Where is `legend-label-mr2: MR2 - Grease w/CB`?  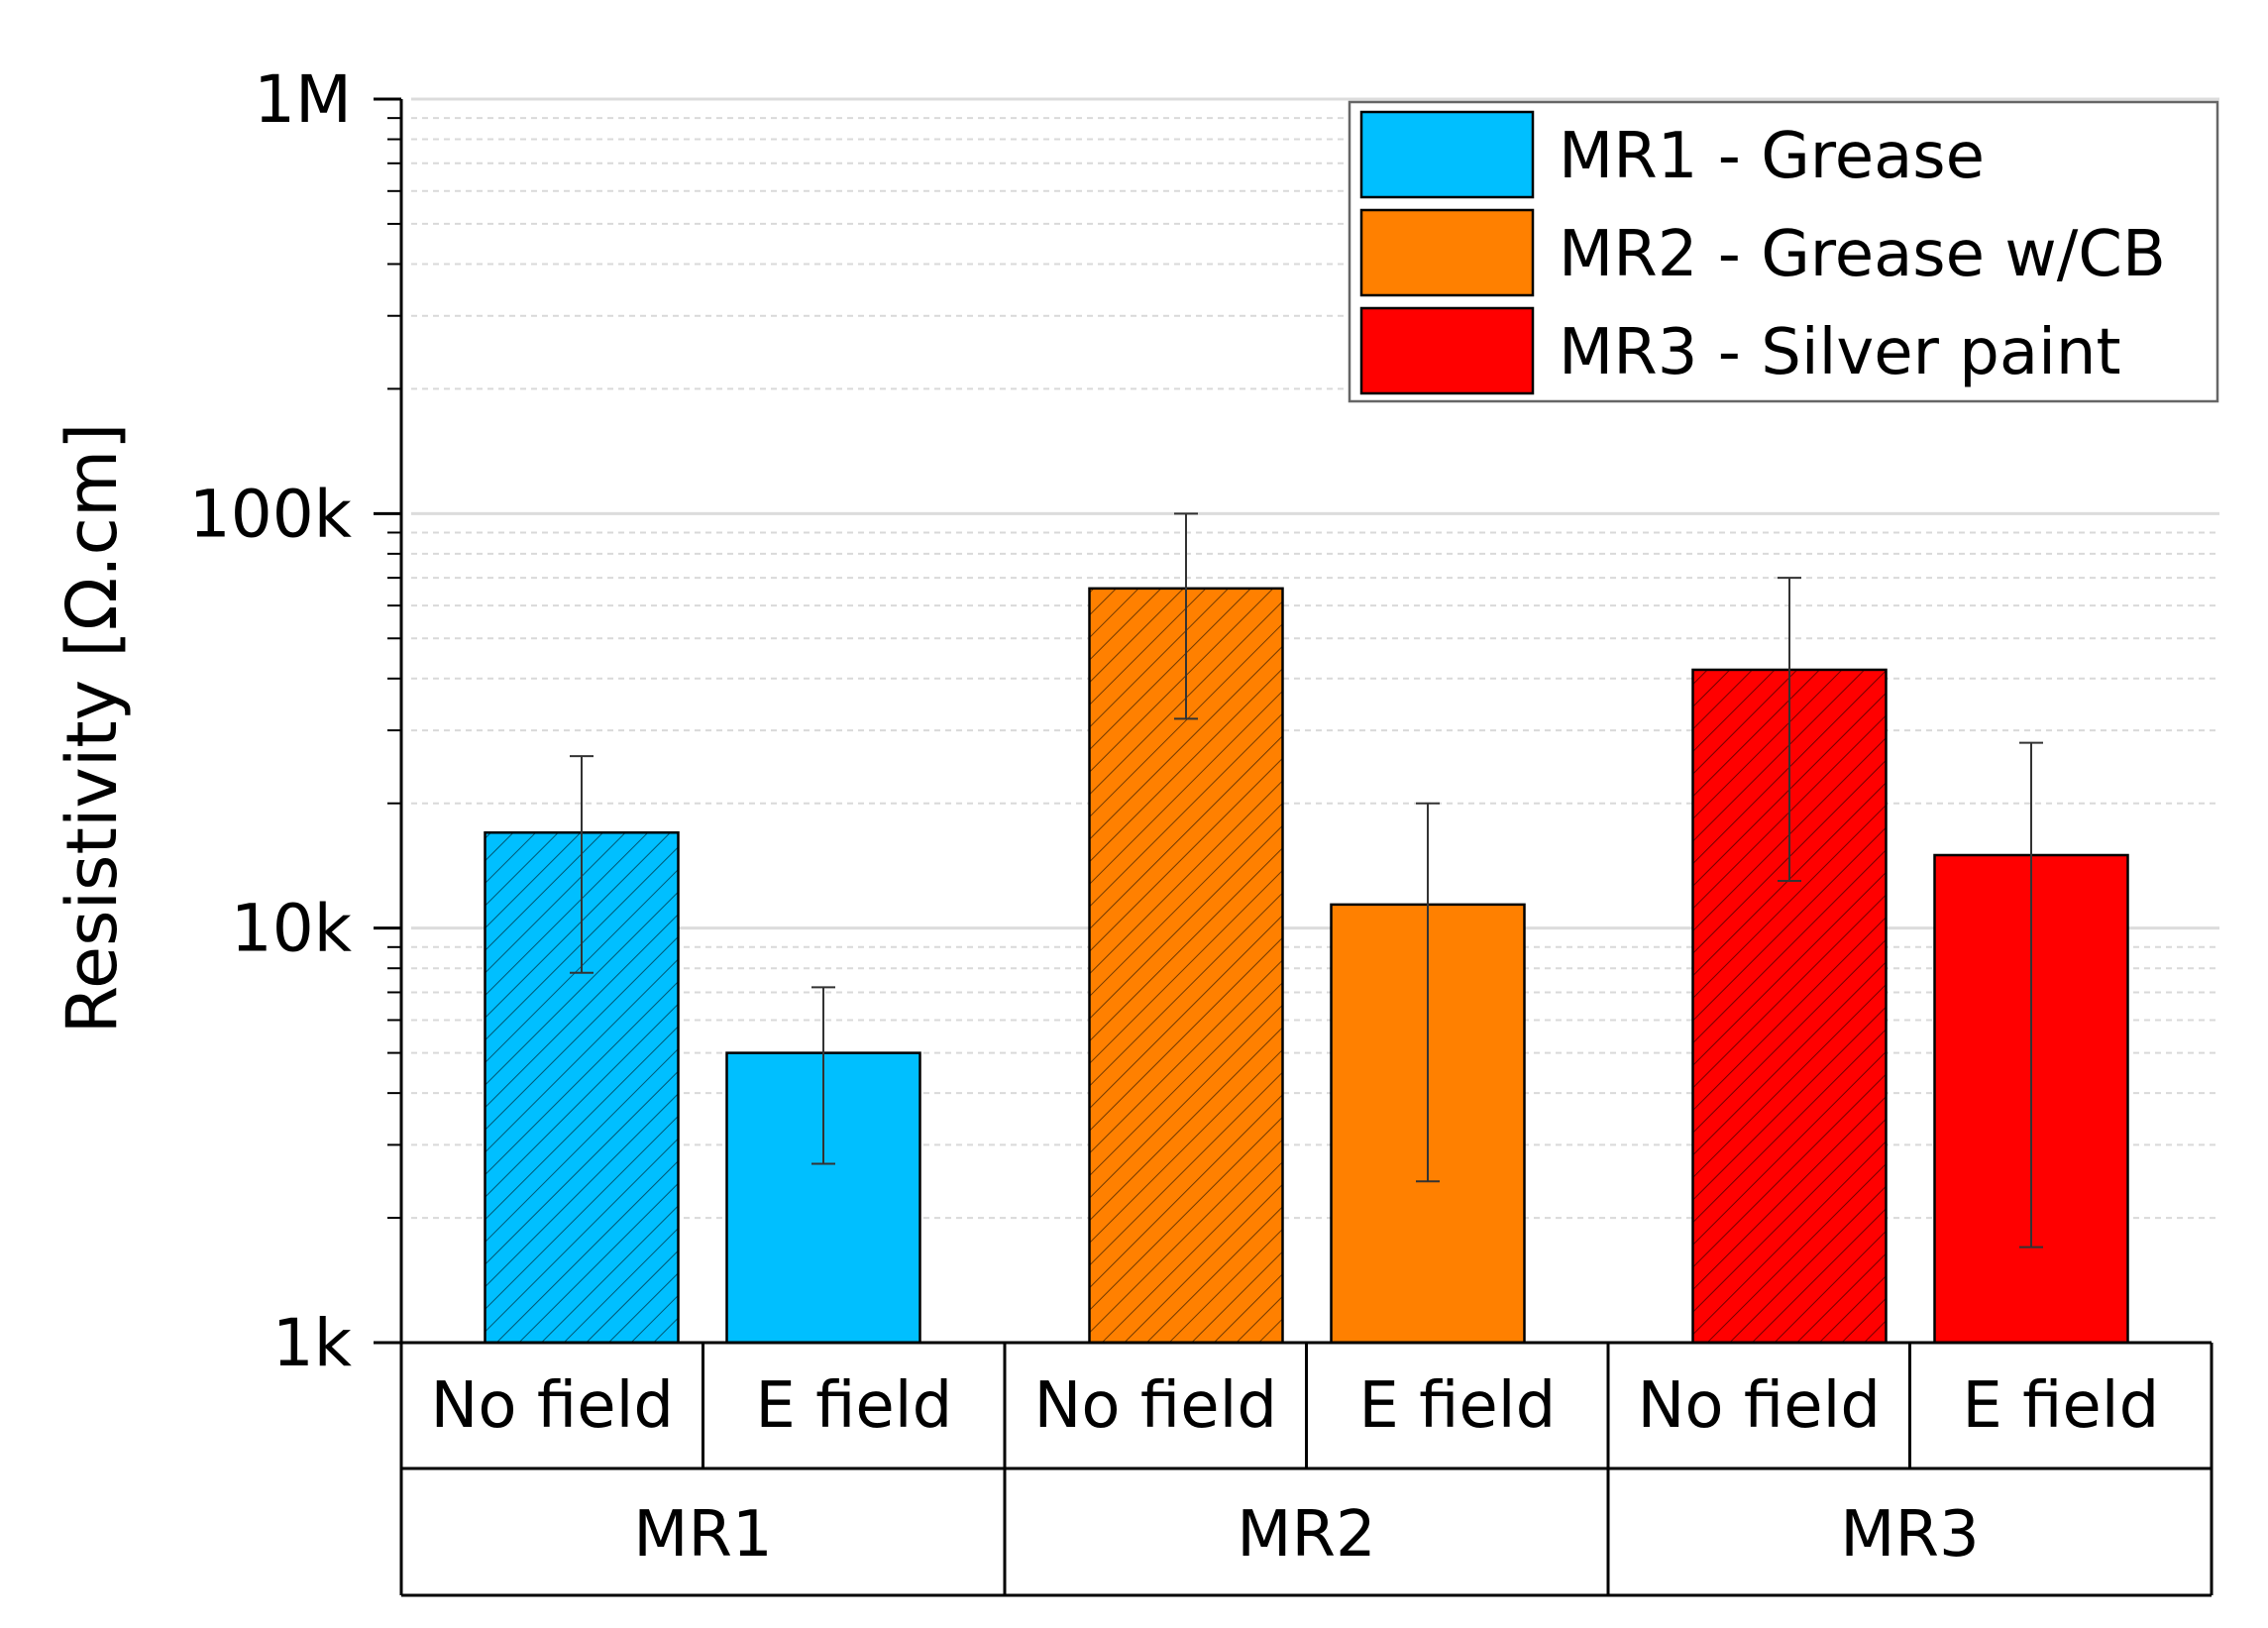 legend-label-mr2: MR2 - Grease w/CB is located at coordinates (1863, 254).